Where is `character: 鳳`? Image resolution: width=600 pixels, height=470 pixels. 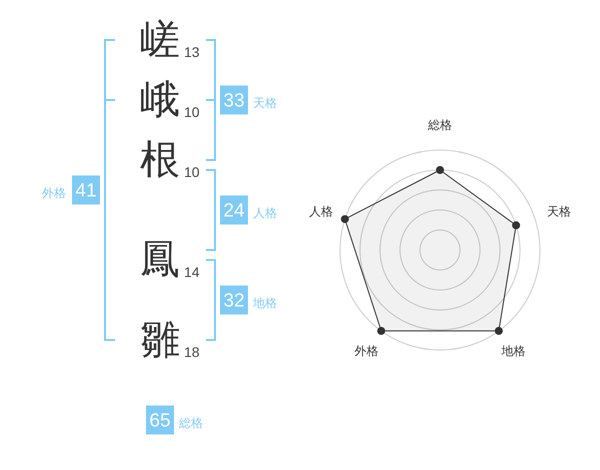 character: 鳳 is located at coordinates (160, 260).